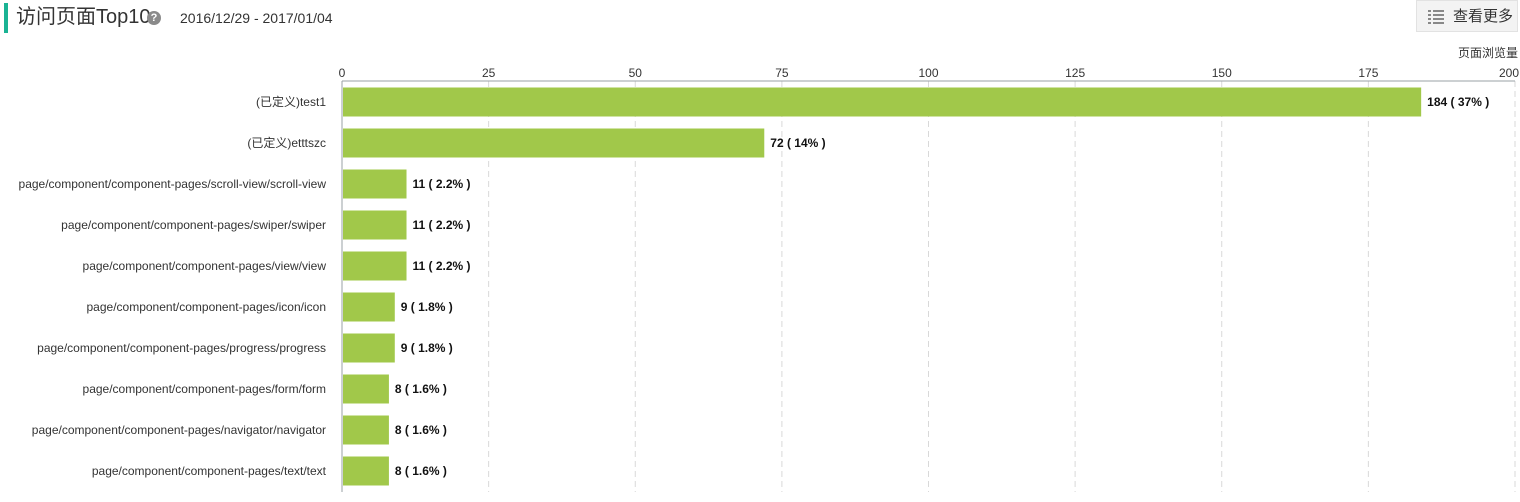 The image size is (1520, 502). What do you see at coordinates (291, 101) in the screenshot?
I see `category-label: (已定义)test1` at bounding box center [291, 101].